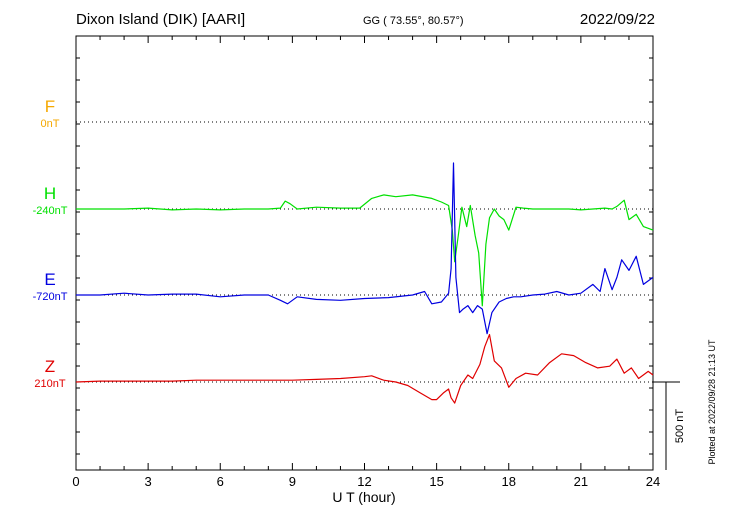 Image resolution: width=730 pixels, height=520 pixels. What do you see at coordinates (292, 481) in the screenshot?
I see `x-tick-label: 9` at bounding box center [292, 481].